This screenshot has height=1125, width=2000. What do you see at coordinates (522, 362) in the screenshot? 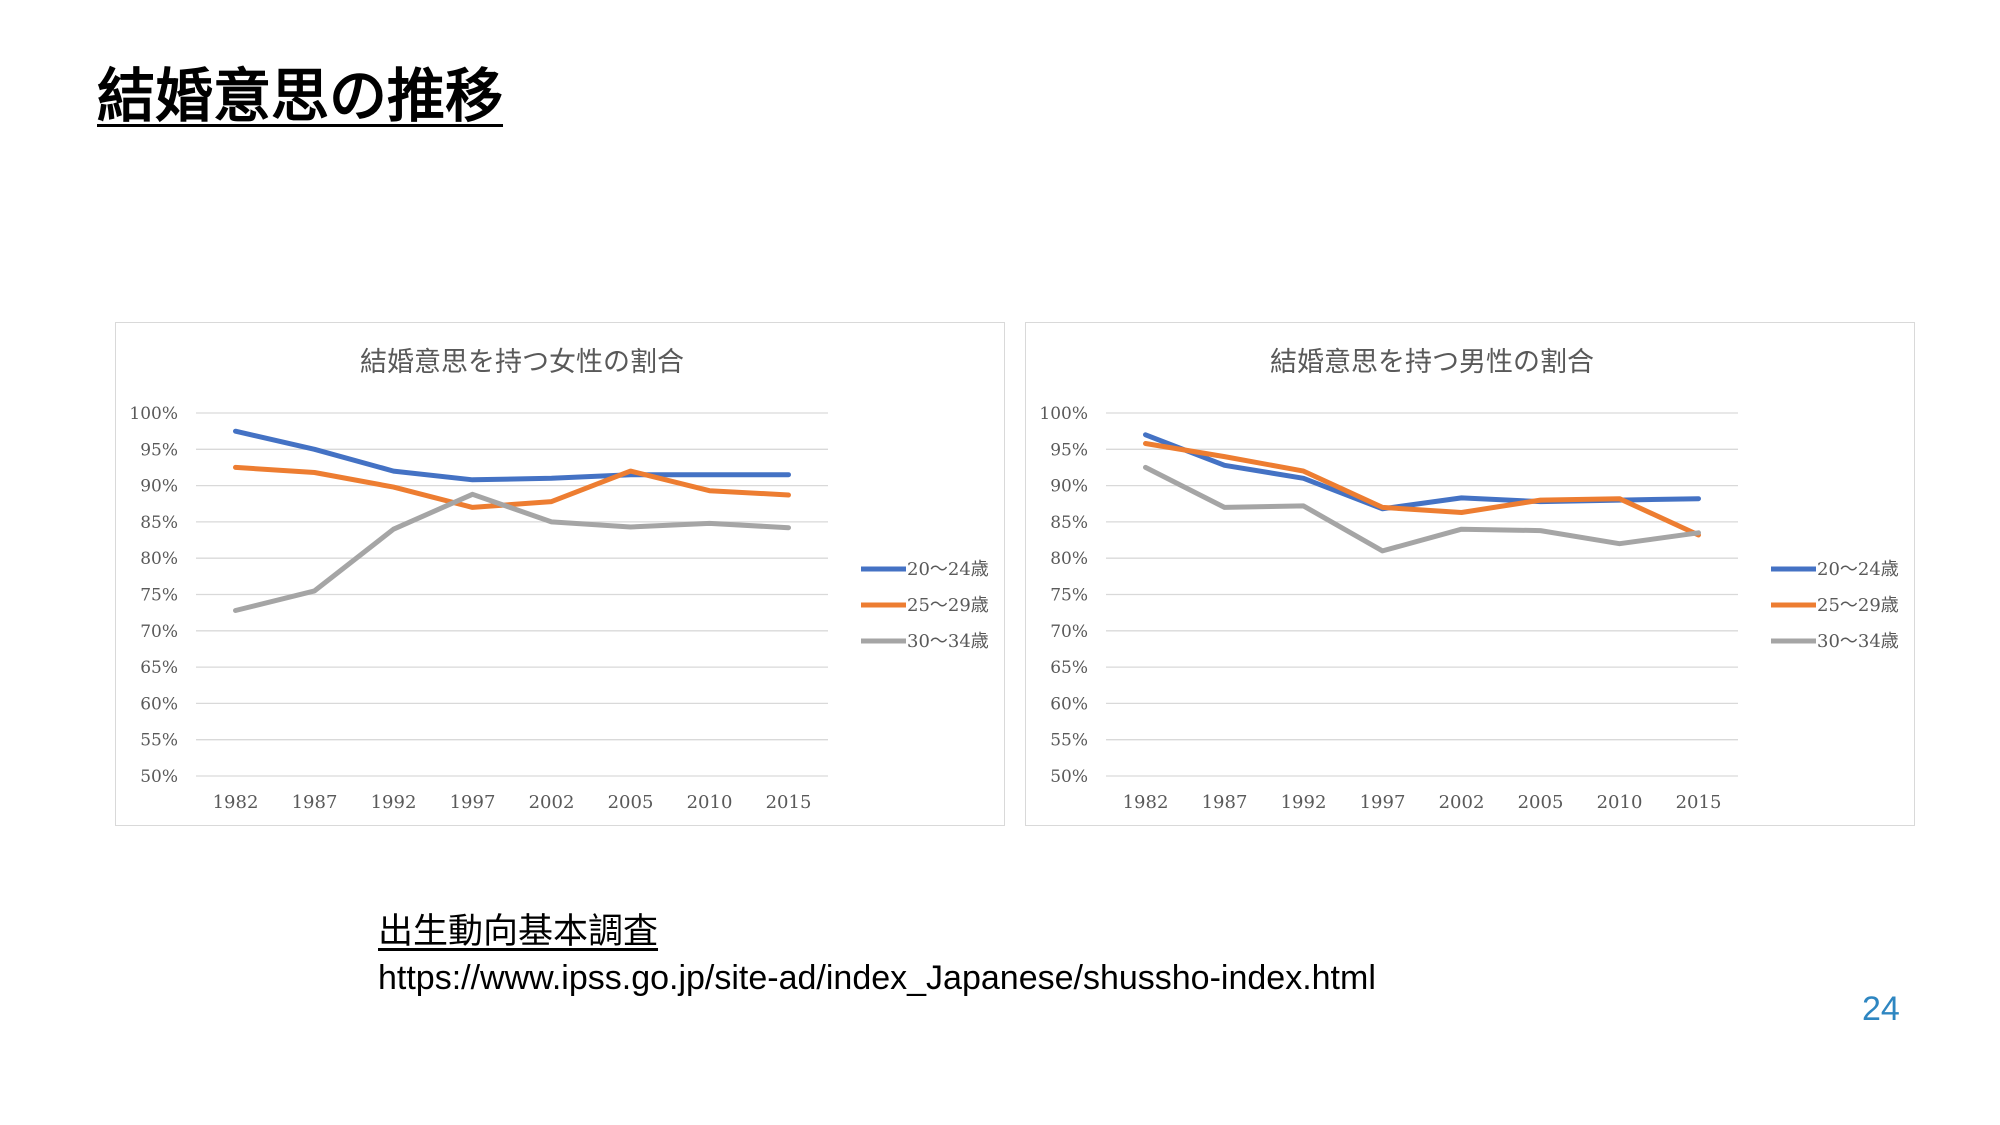
I see `chart-title: 結婚意思を持つ女性の割合` at bounding box center [522, 362].